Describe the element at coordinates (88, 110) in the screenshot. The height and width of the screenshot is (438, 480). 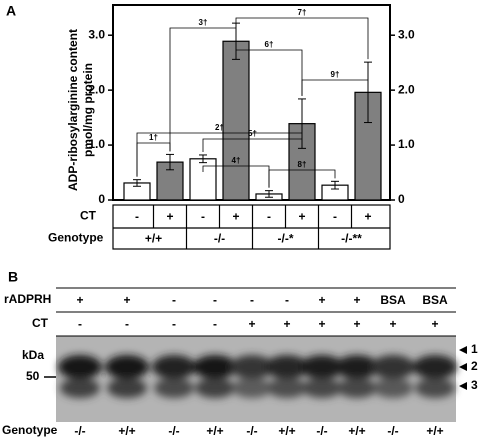
I see `y-axis-label: pmol/mg protein` at that location.